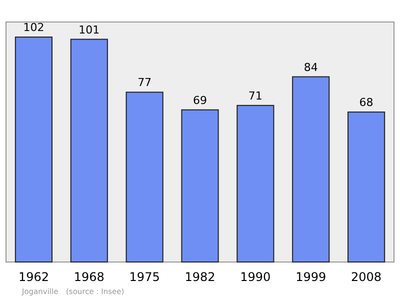 This screenshot has height=299, width=400. What do you see at coordinates (89, 29) in the screenshot?
I see `data-label: 101` at bounding box center [89, 29].